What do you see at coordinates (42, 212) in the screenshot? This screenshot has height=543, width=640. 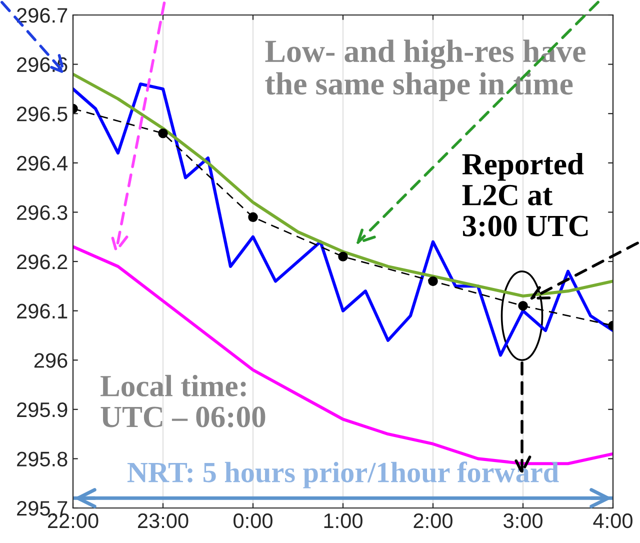 I see `y-tick-label: 296.3` at bounding box center [42, 212].